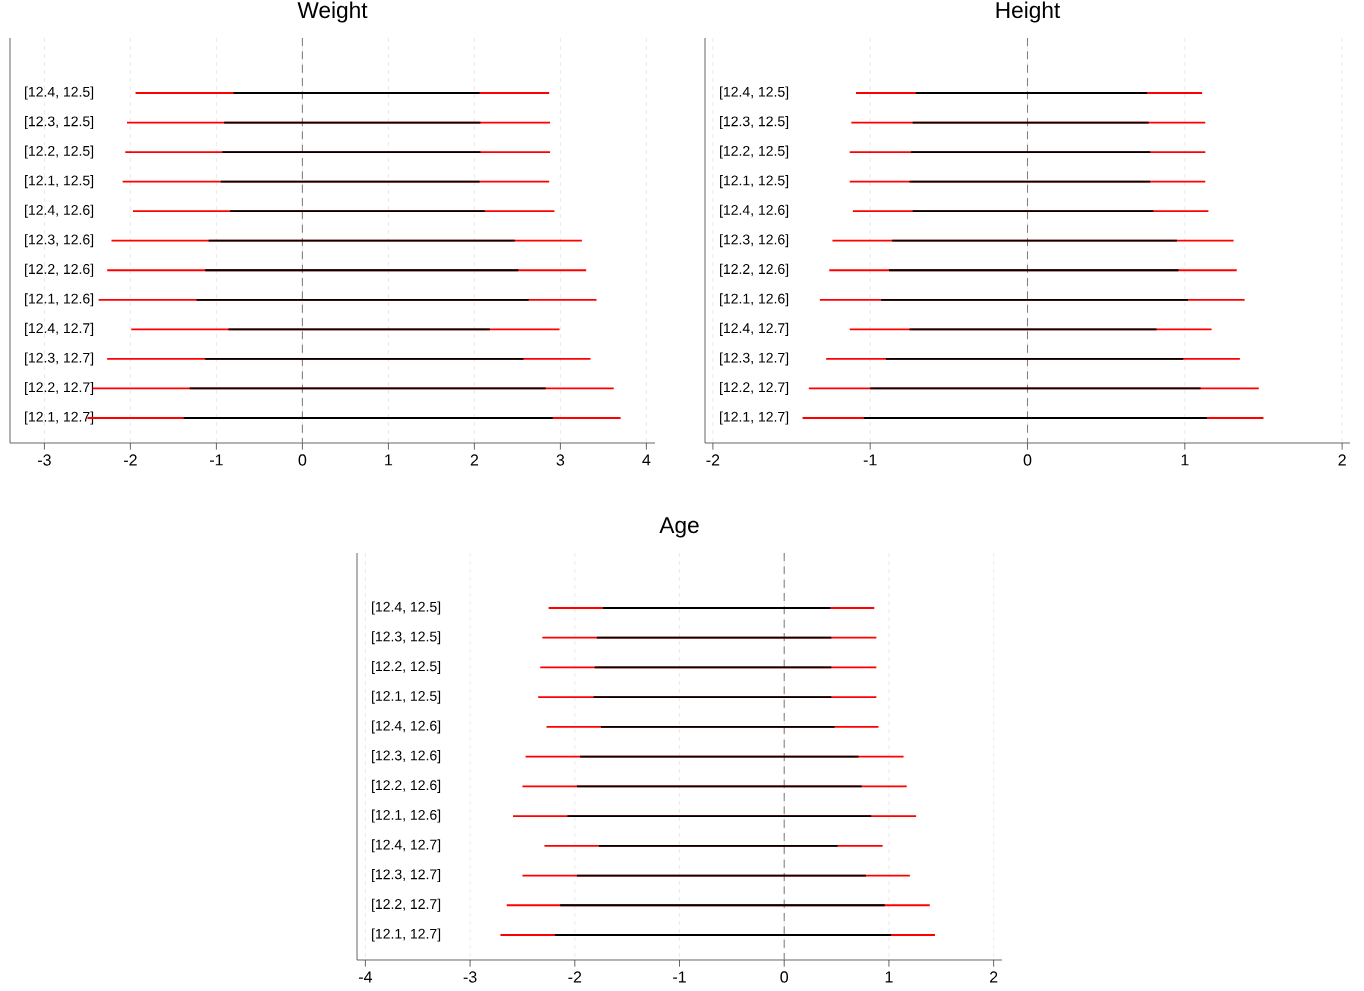 The image size is (1364, 991). Describe the element at coordinates (1028, 12) in the screenshot. I see `chart-title: Height` at that location.